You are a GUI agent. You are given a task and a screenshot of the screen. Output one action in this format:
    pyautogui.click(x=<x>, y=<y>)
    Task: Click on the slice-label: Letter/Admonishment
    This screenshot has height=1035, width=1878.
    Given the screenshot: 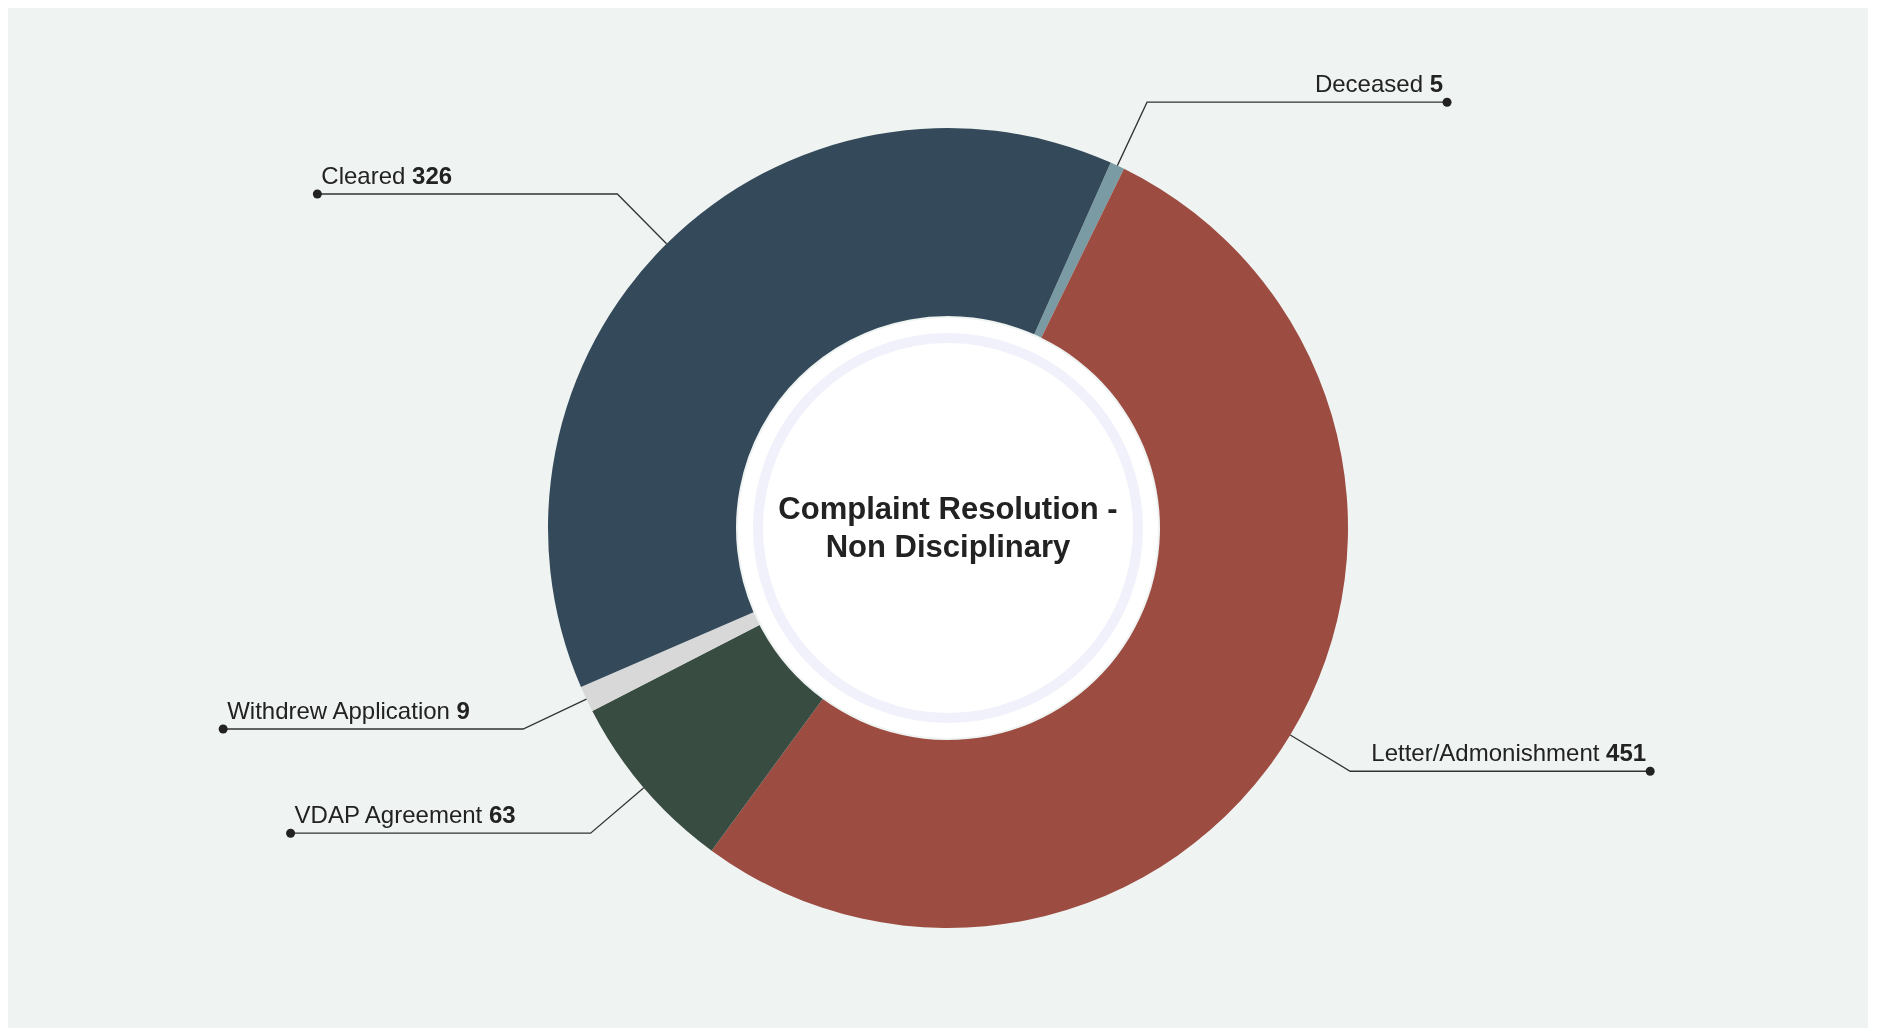 What is the action you would take?
    pyautogui.click(x=1485, y=753)
    